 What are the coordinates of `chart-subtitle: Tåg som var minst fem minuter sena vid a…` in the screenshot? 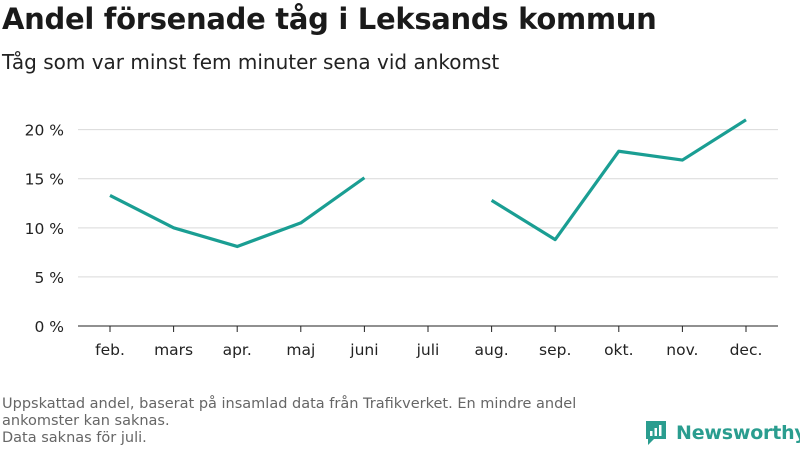 It's located at (251, 62).